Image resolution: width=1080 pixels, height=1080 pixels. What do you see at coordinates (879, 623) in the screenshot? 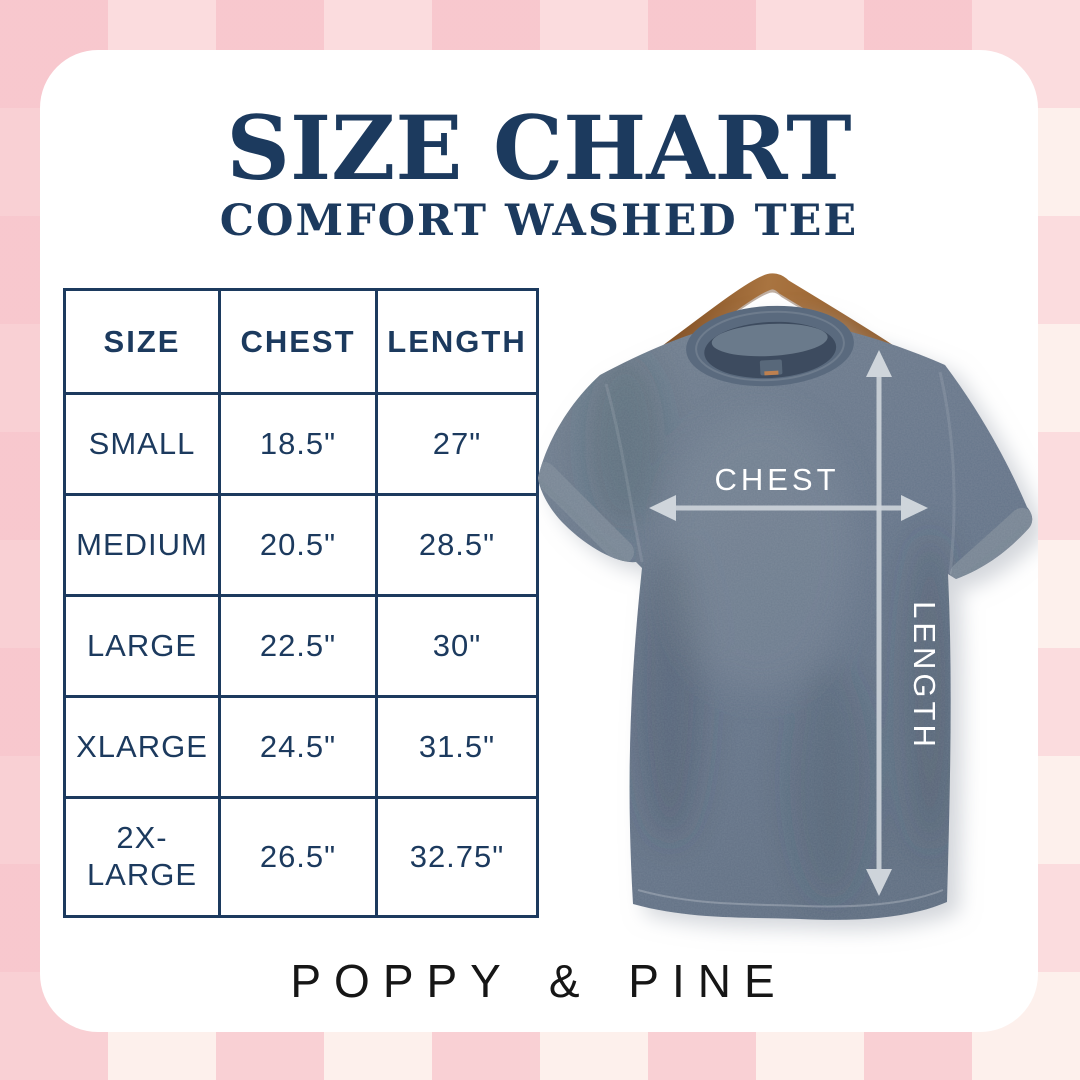
I see `length-arrow` at bounding box center [879, 623].